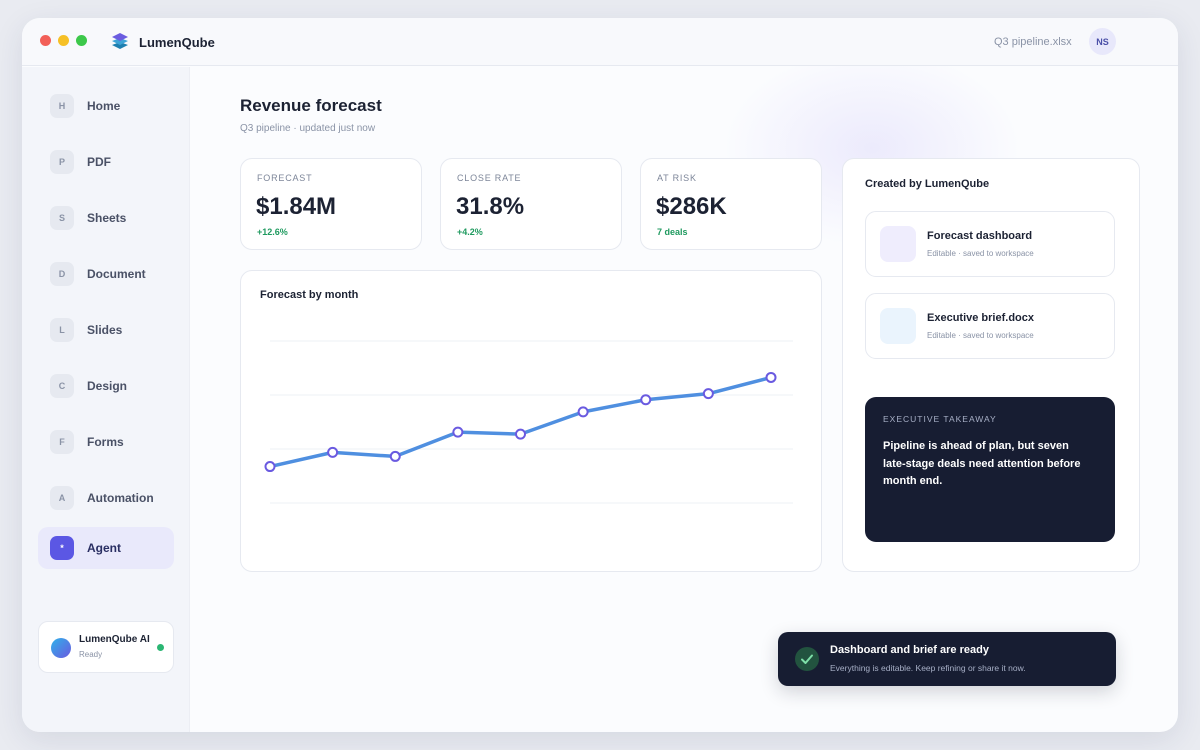 The height and width of the screenshot is (750, 1200). Describe the element at coordinates (691, 206) in the screenshot. I see `kpi-value: $286K` at that location.